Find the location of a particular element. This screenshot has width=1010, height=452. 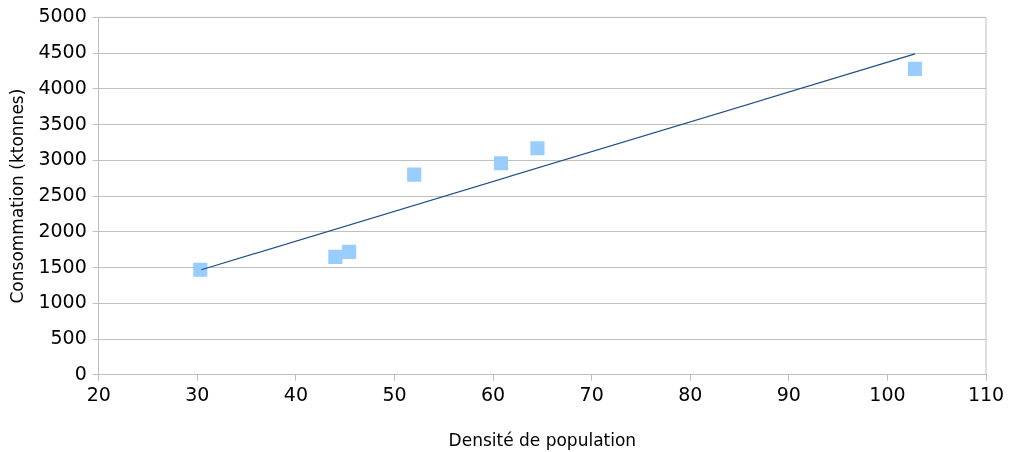

x-tick-label: 110 is located at coordinates (986, 394).